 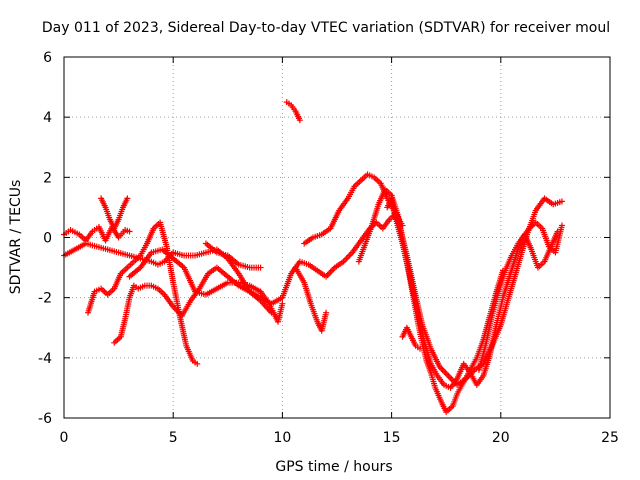 What do you see at coordinates (45, 359) in the screenshot?
I see `y-tick-label: -4` at bounding box center [45, 359].